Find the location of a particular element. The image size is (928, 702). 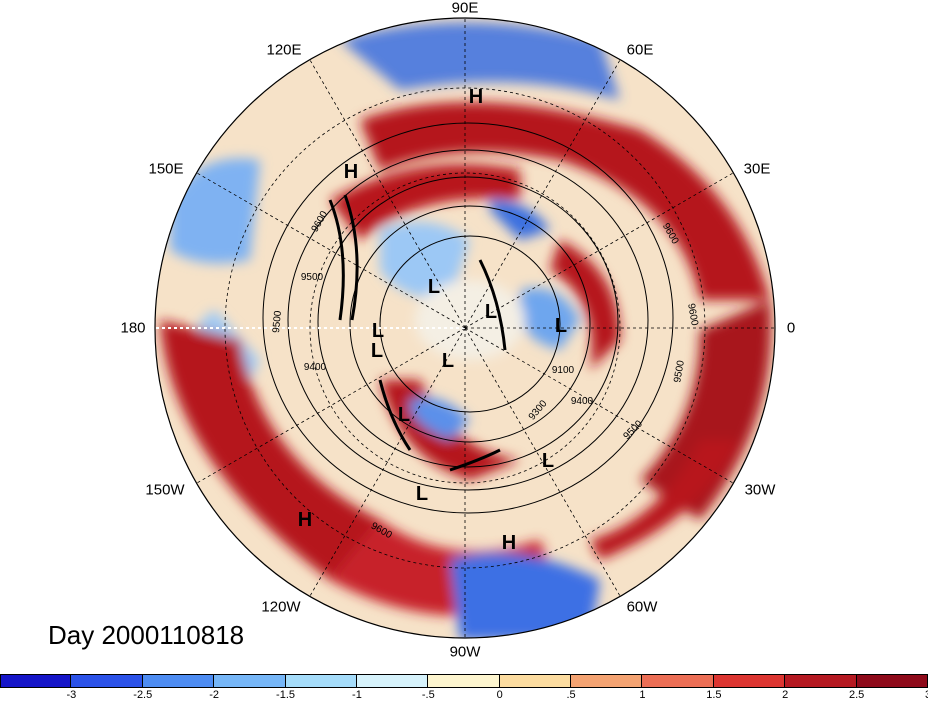

longitude-label: 60E is located at coordinates (640, 50).